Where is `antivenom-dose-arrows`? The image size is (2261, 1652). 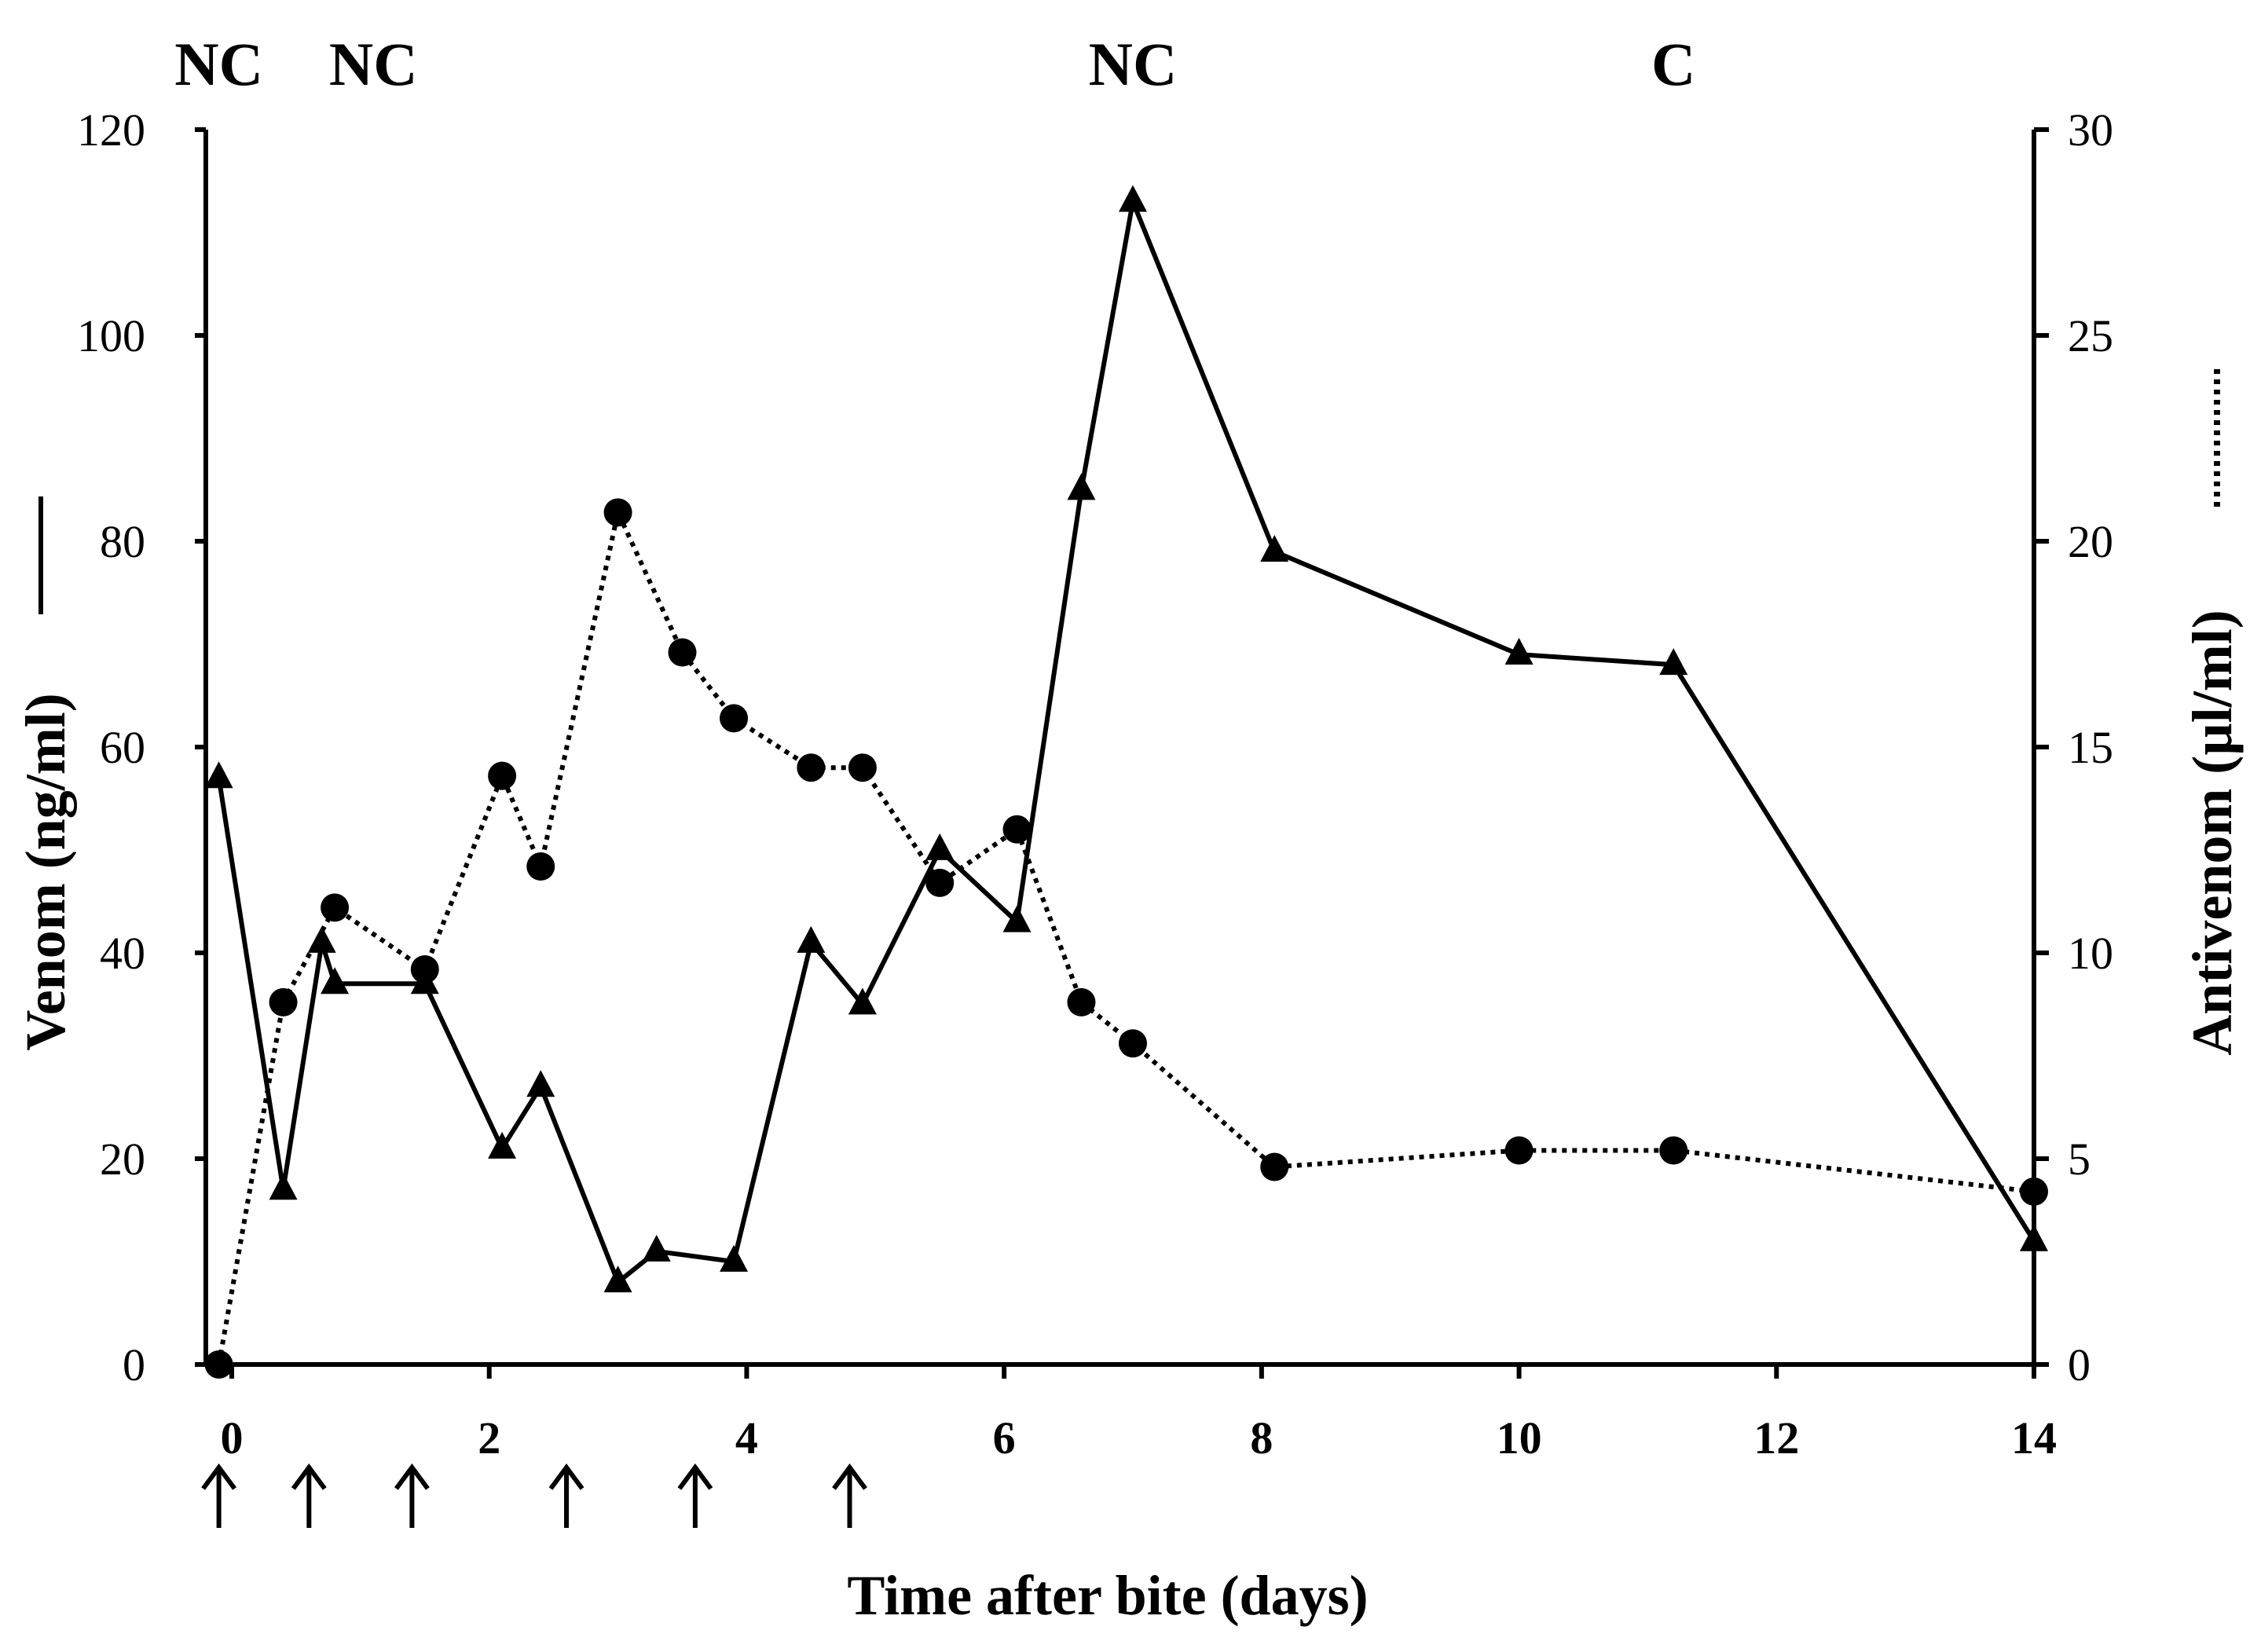
antivenom-dose-arrows is located at coordinates (534, 1495).